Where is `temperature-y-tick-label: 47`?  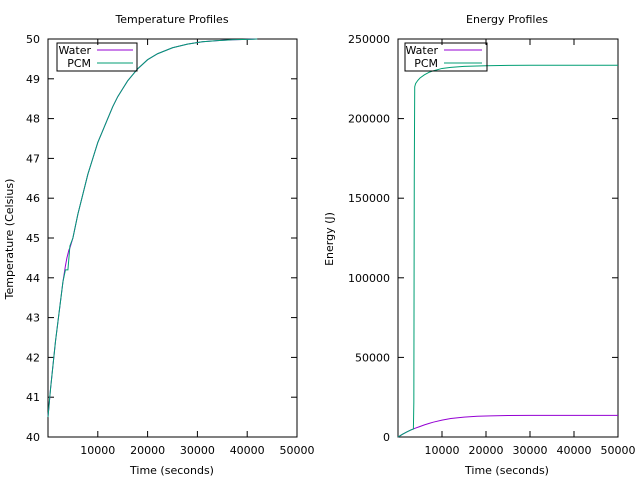 temperature-y-tick-label: 47 is located at coordinates (33, 158).